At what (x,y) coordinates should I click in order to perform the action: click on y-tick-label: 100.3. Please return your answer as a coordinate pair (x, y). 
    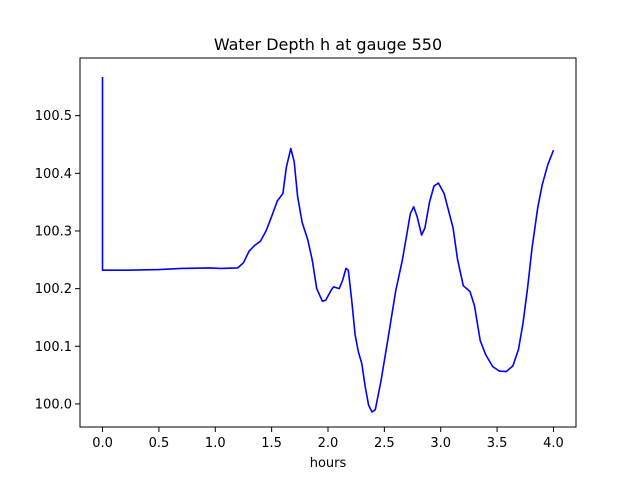
    Looking at the image, I should click on (53, 231).